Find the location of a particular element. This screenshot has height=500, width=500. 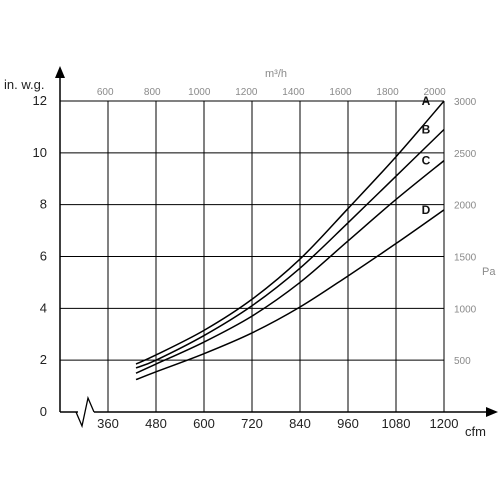

y-tick-label: 2 is located at coordinates (43, 359).